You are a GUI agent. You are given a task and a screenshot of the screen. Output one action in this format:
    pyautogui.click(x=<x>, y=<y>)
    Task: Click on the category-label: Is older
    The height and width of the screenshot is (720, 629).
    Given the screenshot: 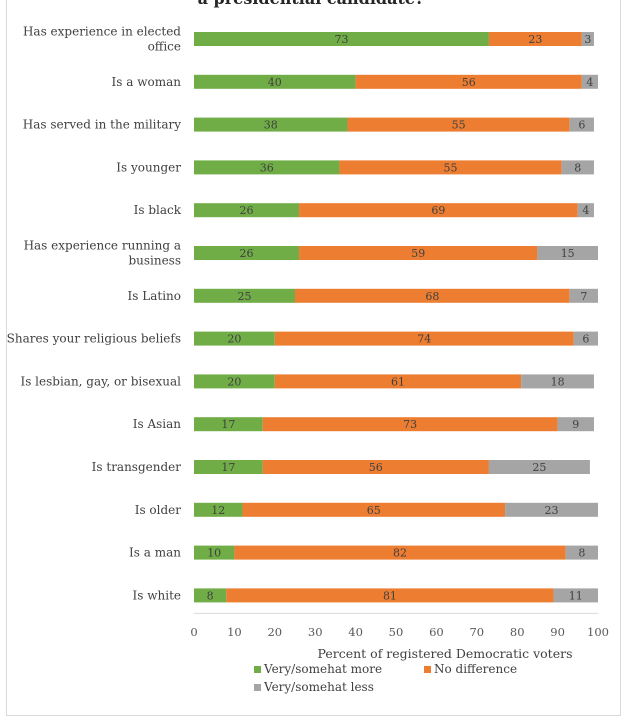 What is the action you would take?
    pyautogui.click(x=158, y=510)
    